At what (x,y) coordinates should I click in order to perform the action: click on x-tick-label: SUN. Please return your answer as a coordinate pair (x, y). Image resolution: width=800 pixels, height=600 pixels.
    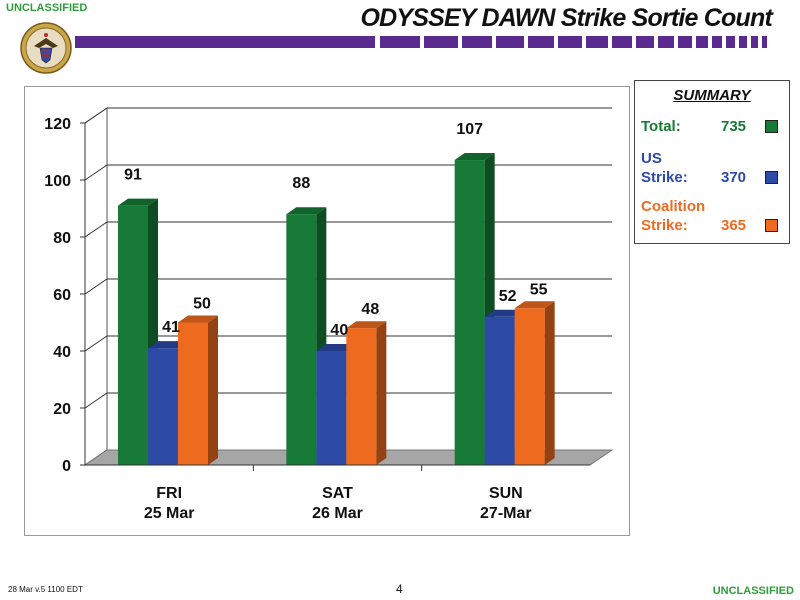
    Looking at the image, I should click on (506, 493).